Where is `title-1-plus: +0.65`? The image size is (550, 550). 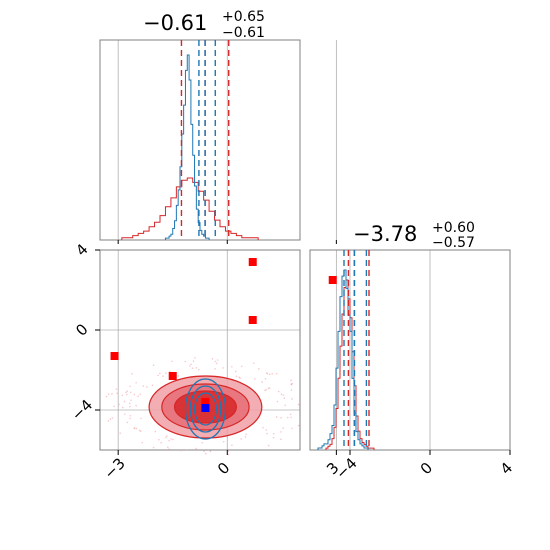 title-1-plus: +0.65 is located at coordinates (243, 17).